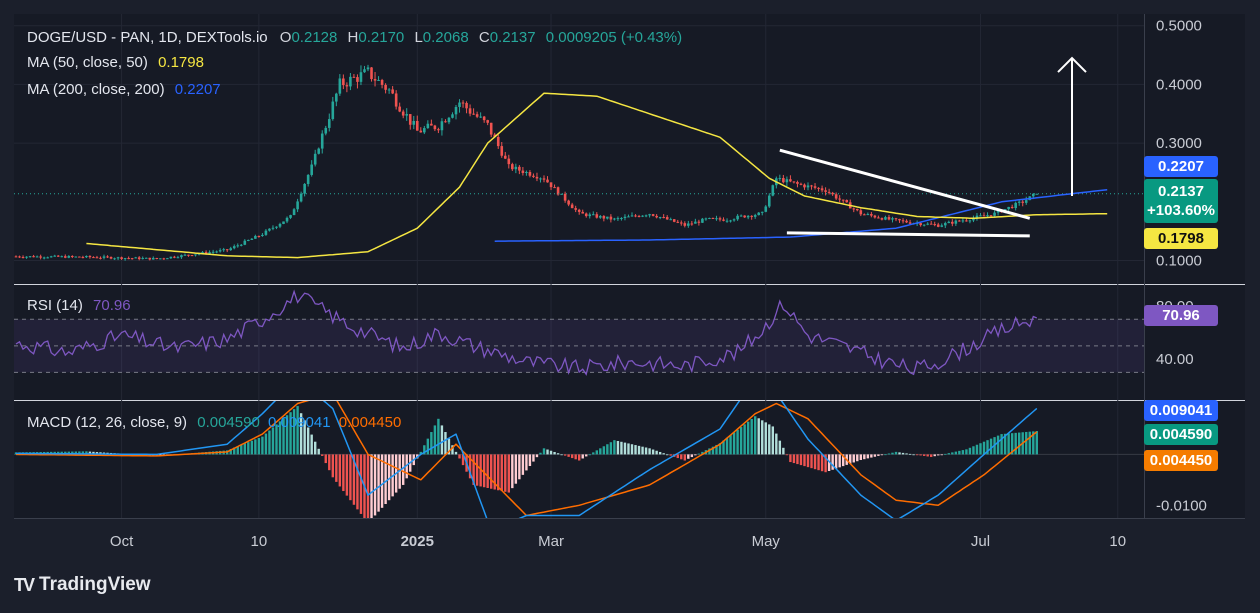 Image resolution: width=1260 pixels, height=613 pixels. I want to click on time-axis-label: Oct, so click(122, 541).